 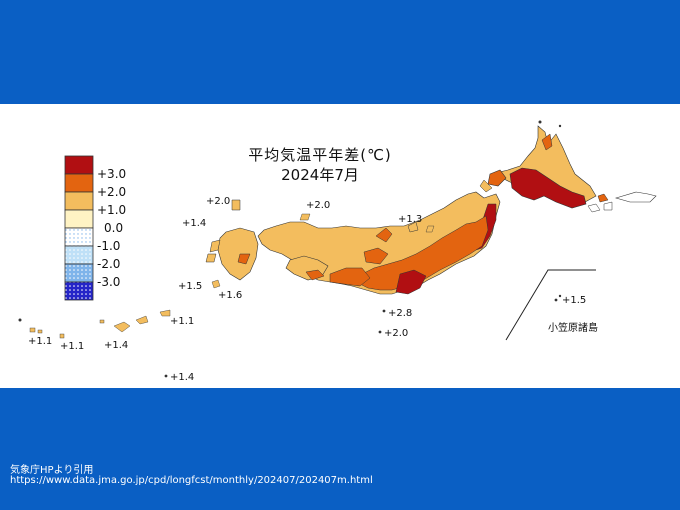 I want to click on shikoku-region, so click(x=307, y=268).